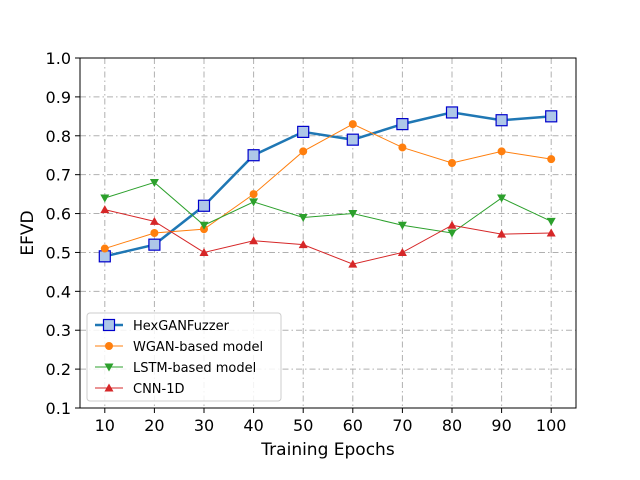  I want to click on x-tick-label: 70, so click(402, 425).